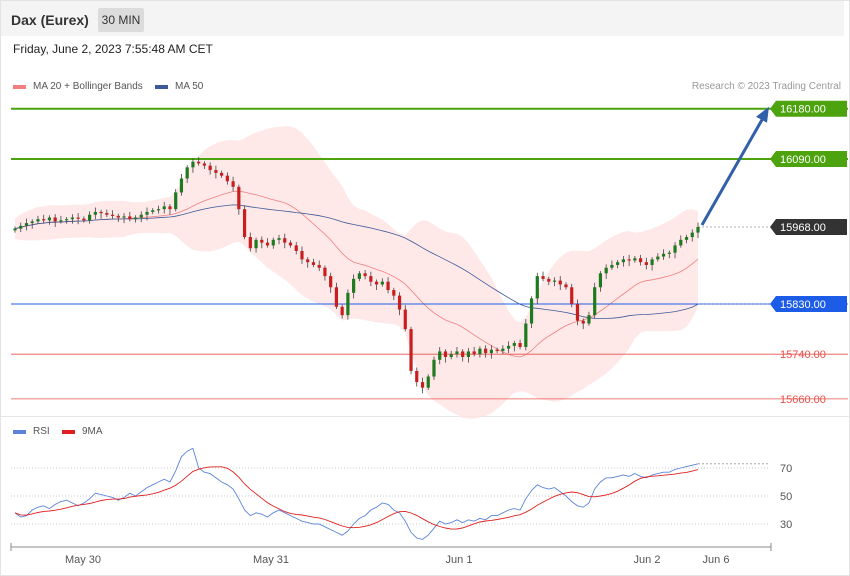  I want to click on level-label: 16090.00, so click(803, 160).